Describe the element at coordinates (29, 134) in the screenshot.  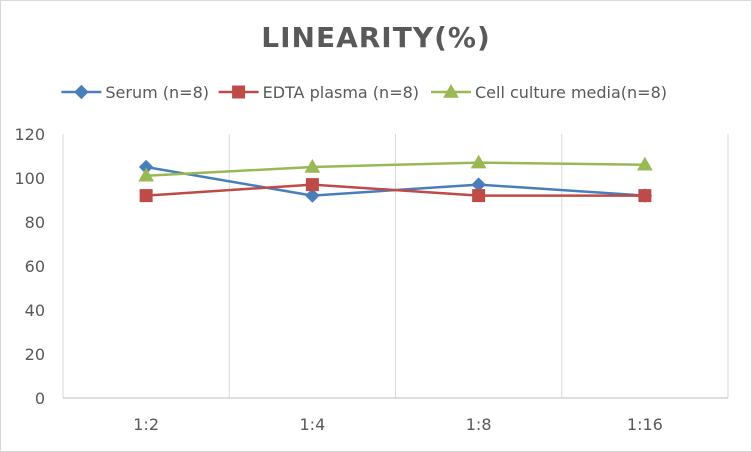
I see `y-tick-label: 120` at that location.